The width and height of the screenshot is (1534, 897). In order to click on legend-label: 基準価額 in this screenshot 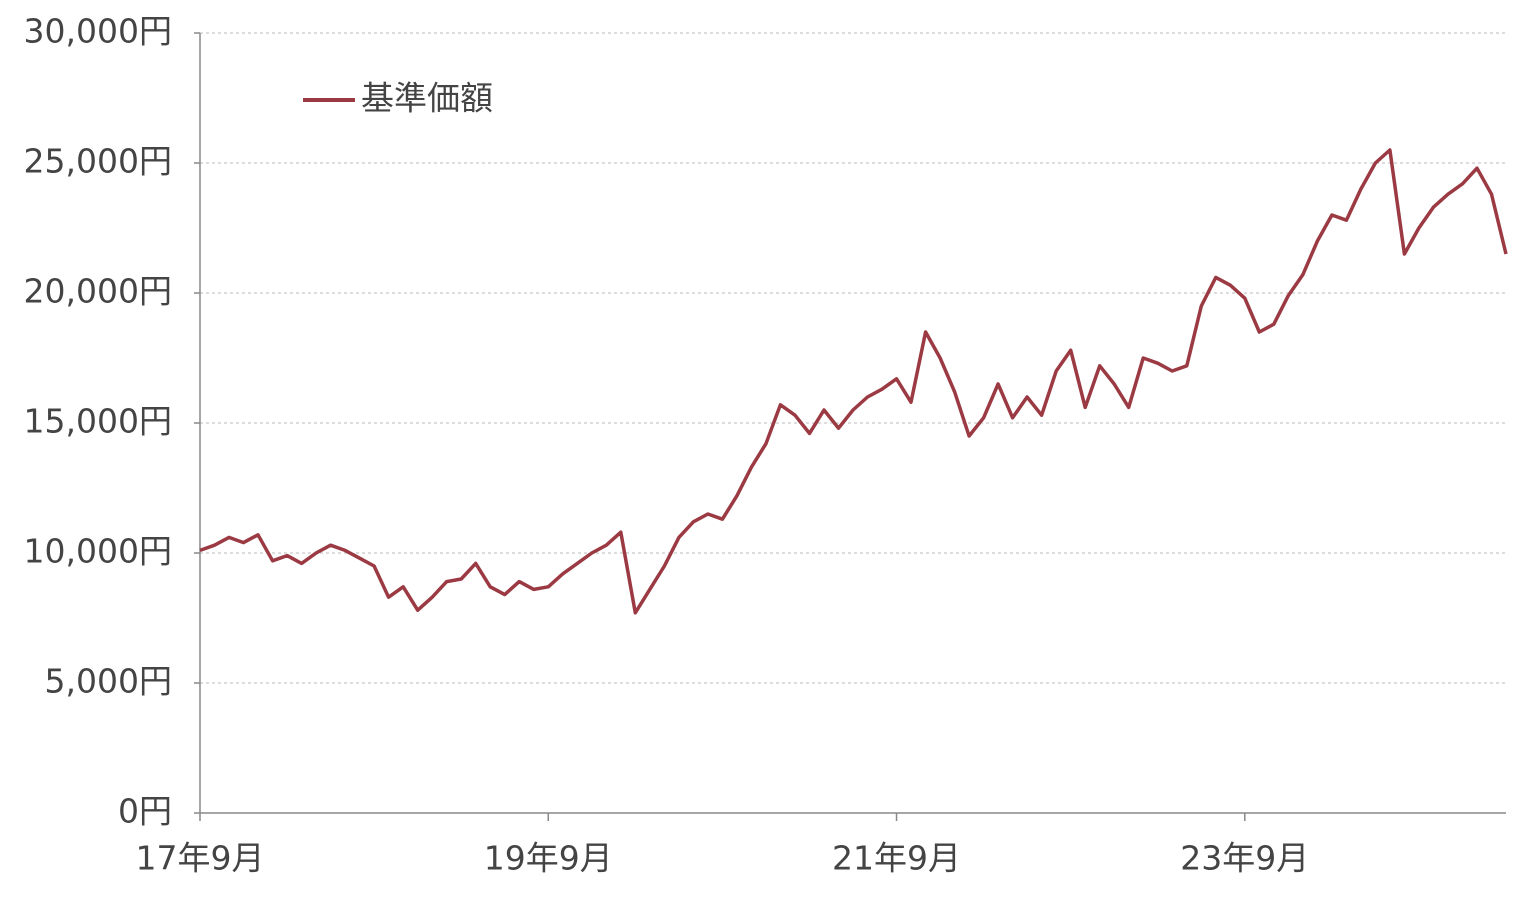, I will do `click(427, 98)`.